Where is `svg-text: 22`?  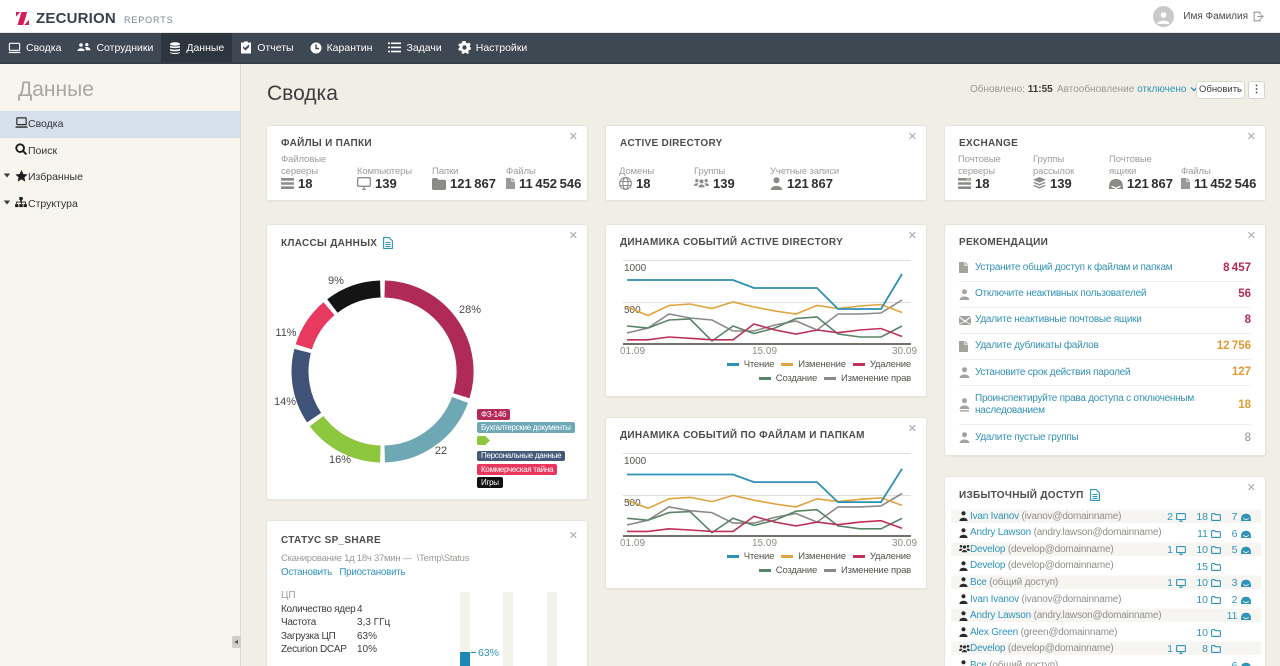 svg-text: 22 is located at coordinates (441, 451).